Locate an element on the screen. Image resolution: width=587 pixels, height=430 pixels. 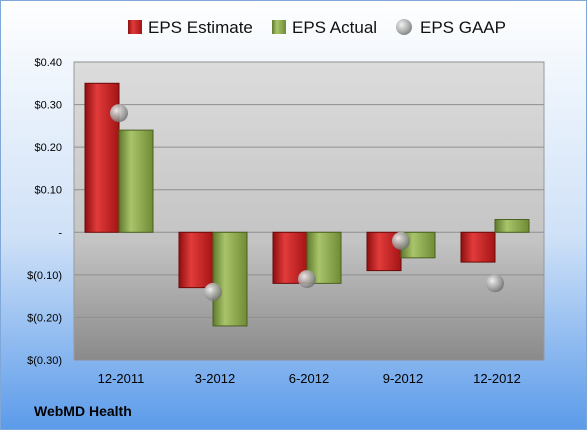
y-tick-label: $(0.10) is located at coordinates (44, 276).